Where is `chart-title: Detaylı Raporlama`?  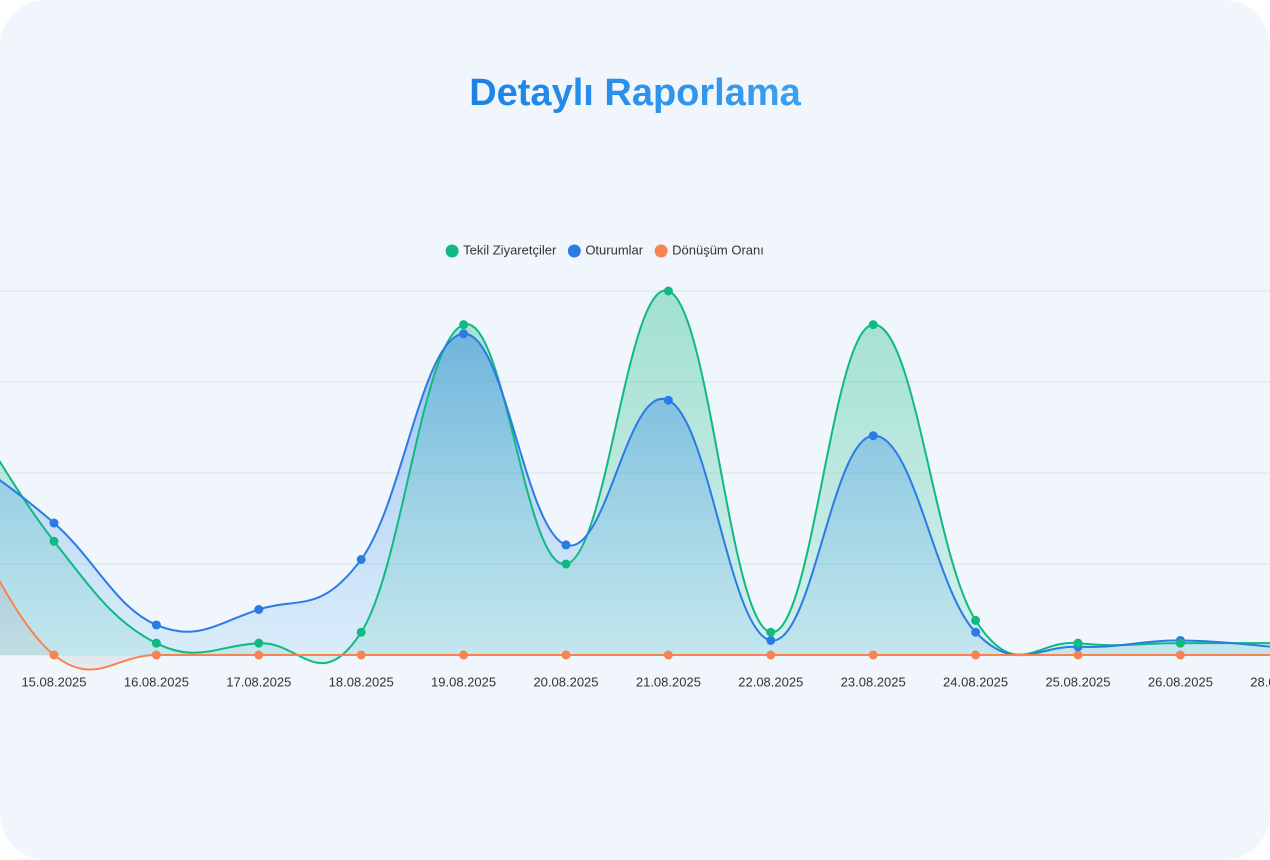
chart-title: Detaylı Raporlama is located at coordinates (635, 93).